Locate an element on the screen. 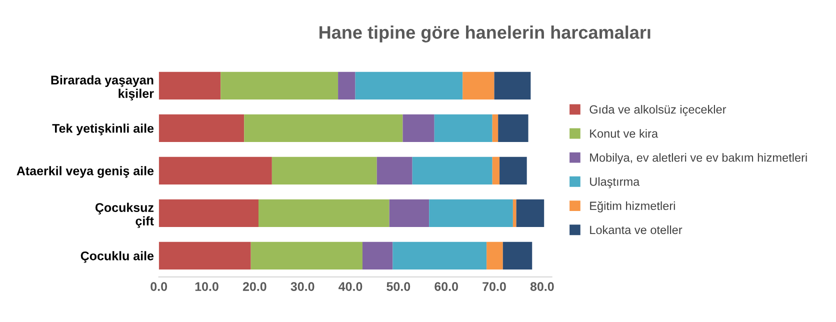  legend-label: Lokanta ve oteller is located at coordinates (636, 229).